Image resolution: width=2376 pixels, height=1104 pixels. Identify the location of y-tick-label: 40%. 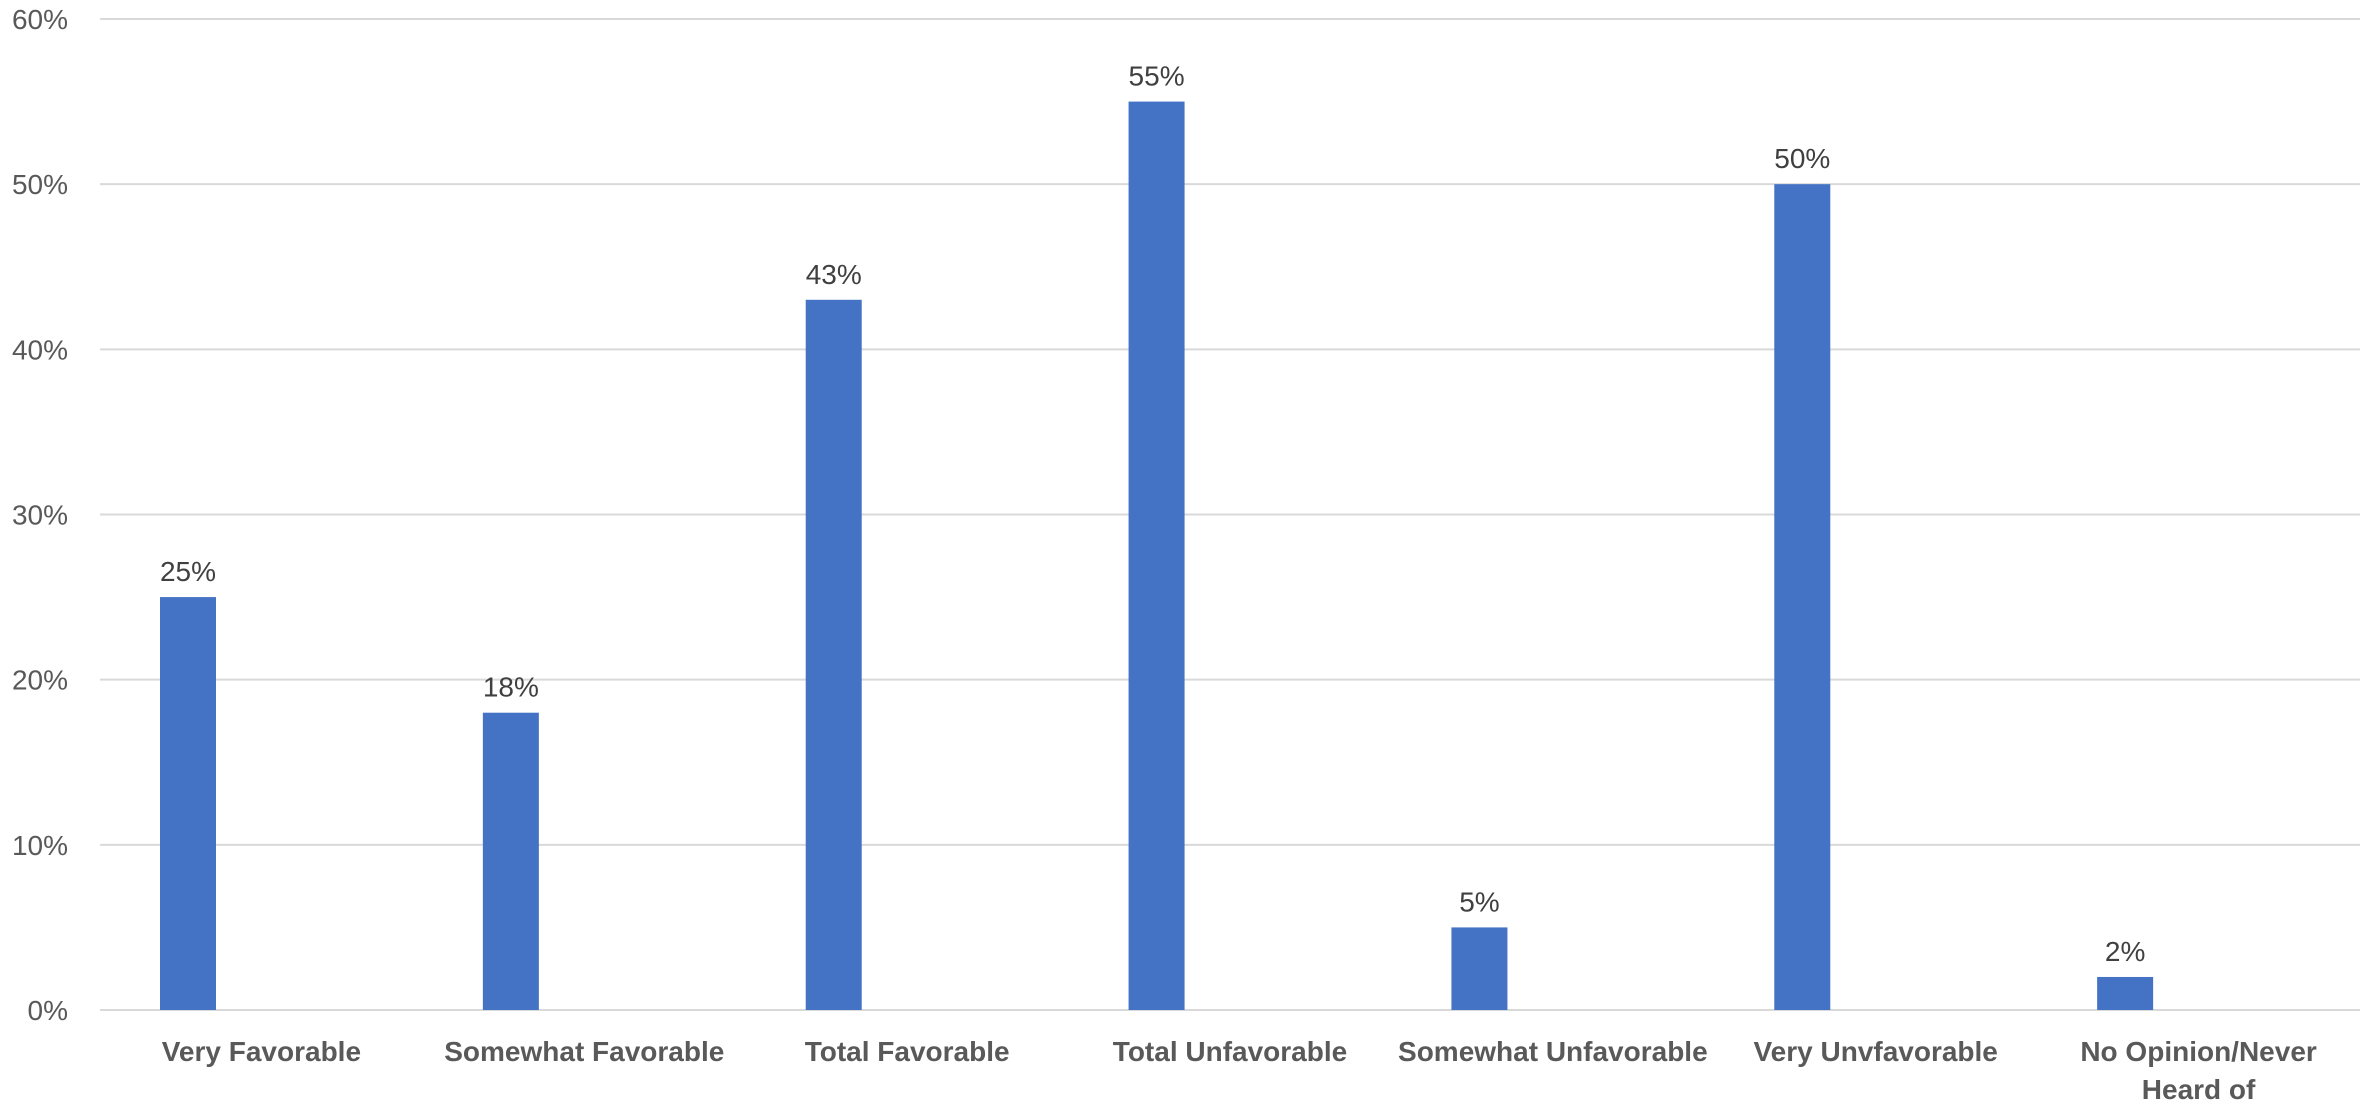
(40, 349).